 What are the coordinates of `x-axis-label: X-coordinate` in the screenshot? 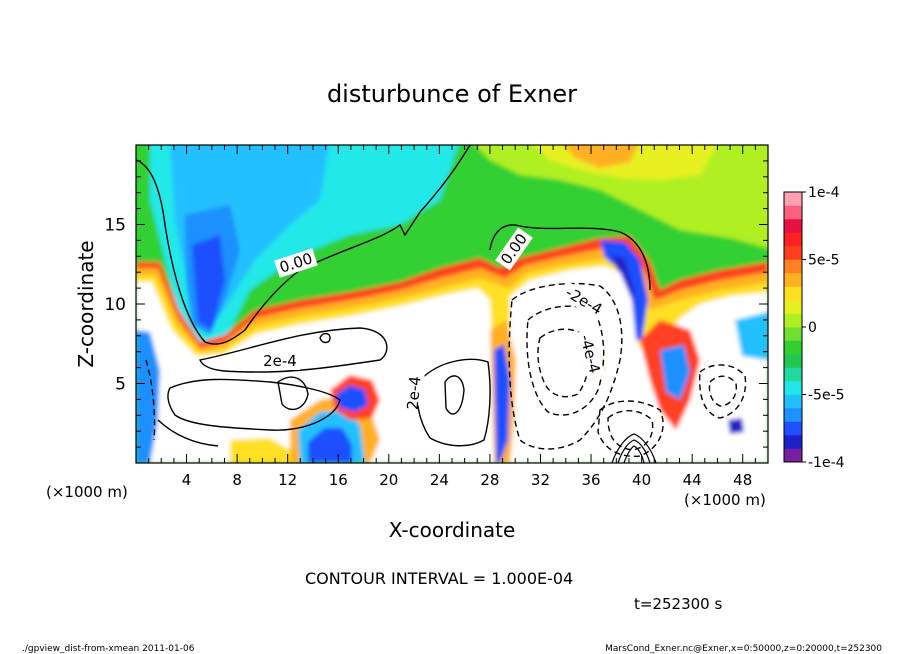 It's located at (452, 530).